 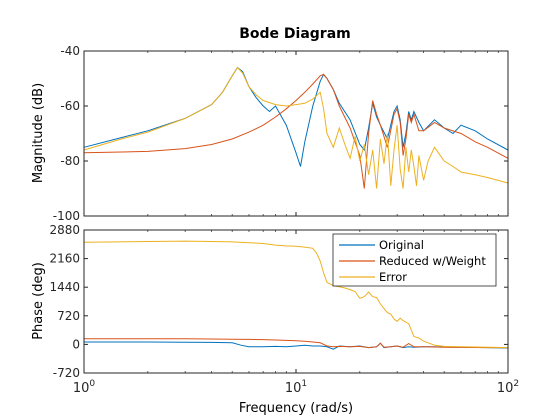 What do you see at coordinates (38, 301) in the screenshot?
I see `phase-y-axis-label: Phase (deg)` at bounding box center [38, 301].